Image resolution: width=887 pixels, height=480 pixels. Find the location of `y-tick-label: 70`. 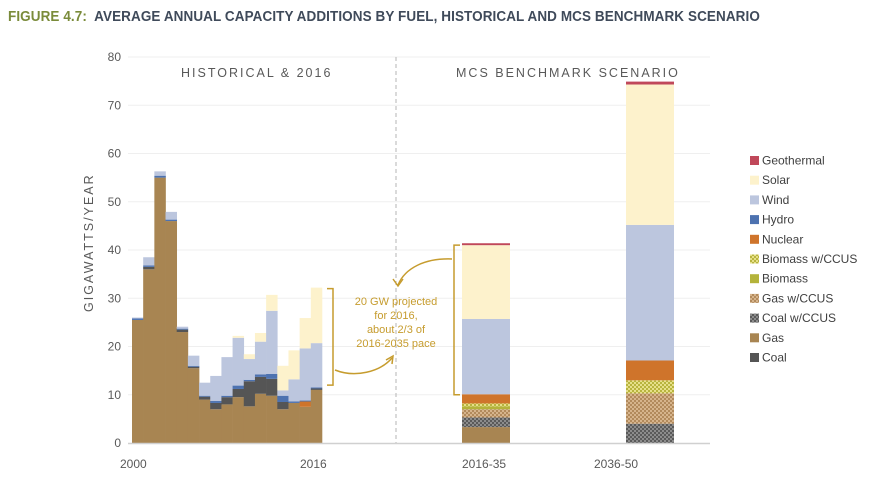

y-tick-label: 70 is located at coordinates (115, 105).